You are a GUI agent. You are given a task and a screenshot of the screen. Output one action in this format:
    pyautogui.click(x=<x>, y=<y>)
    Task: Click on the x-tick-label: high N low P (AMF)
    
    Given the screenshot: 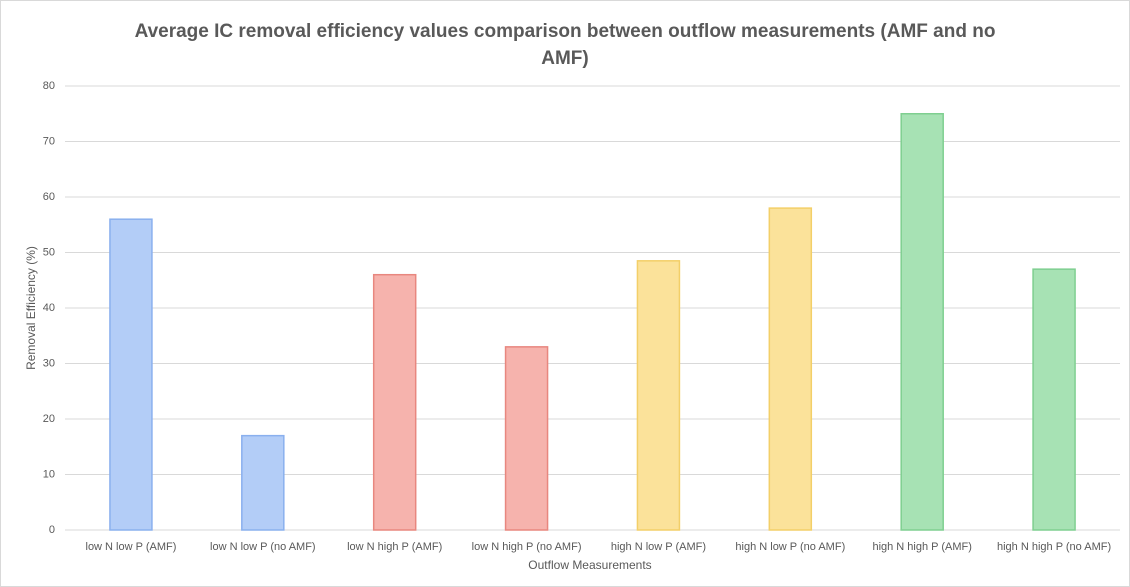 What is the action you would take?
    pyautogui.click(x=658, y=547)
    